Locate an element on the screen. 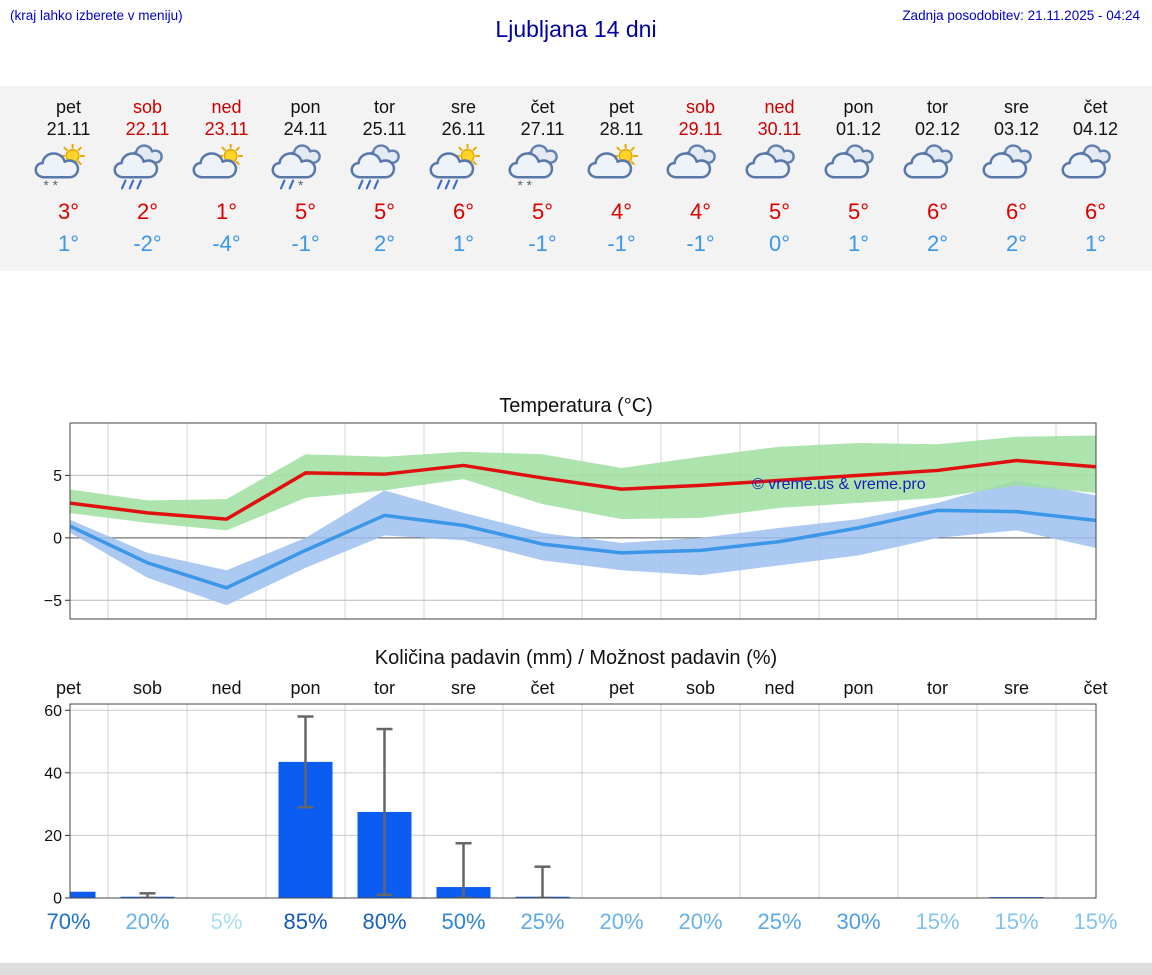 This screenshot has width=1152, height=975. precip-day-label: čet is located at coordinates (1095, 688).